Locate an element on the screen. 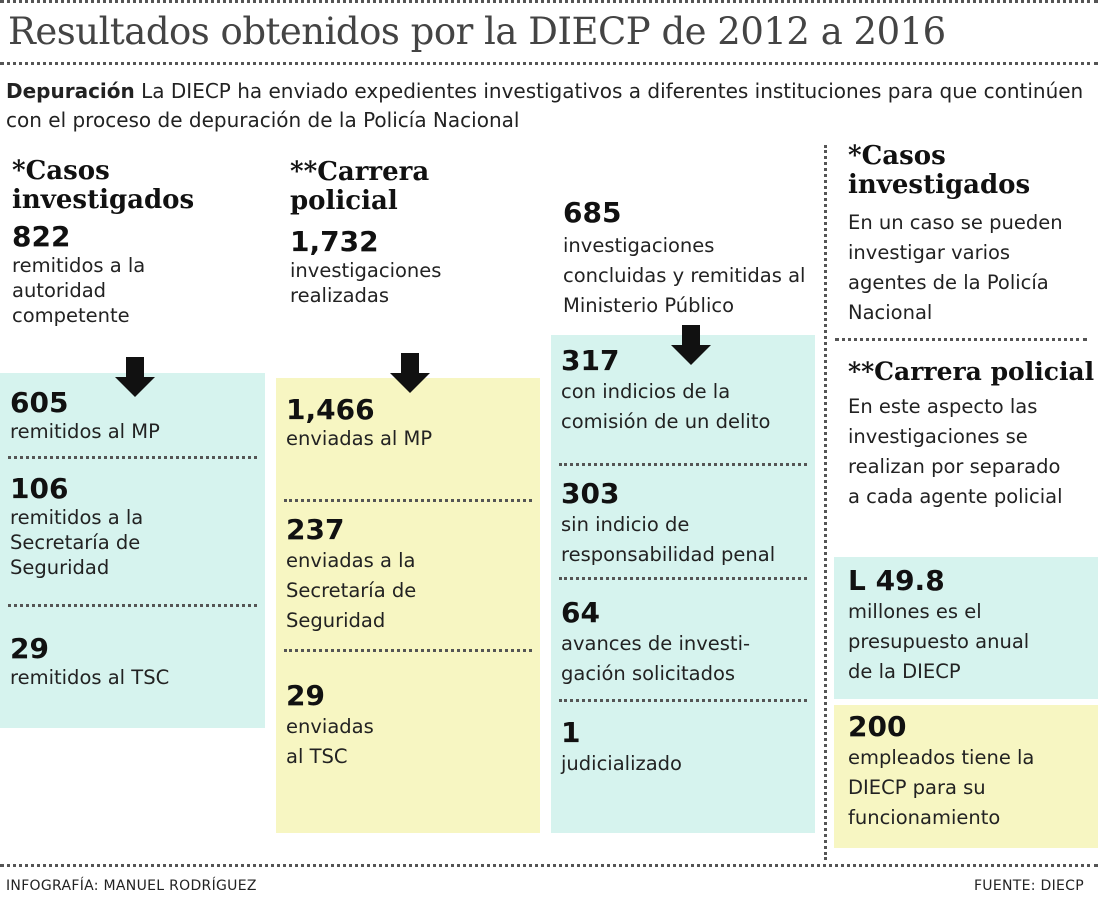 The image size is (1098, 900). stat-text: remitidos al TSC is located at coordinates (90, 677).